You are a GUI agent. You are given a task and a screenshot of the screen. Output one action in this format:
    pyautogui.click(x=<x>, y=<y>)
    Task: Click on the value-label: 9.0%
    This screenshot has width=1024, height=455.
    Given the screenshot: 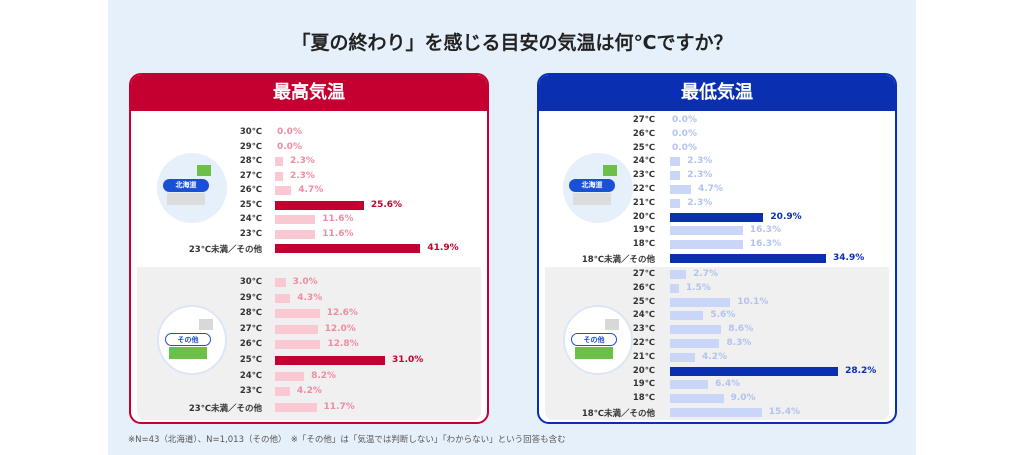 What is the action you would take?
    pyautogui.click(x=743, y=398)
    